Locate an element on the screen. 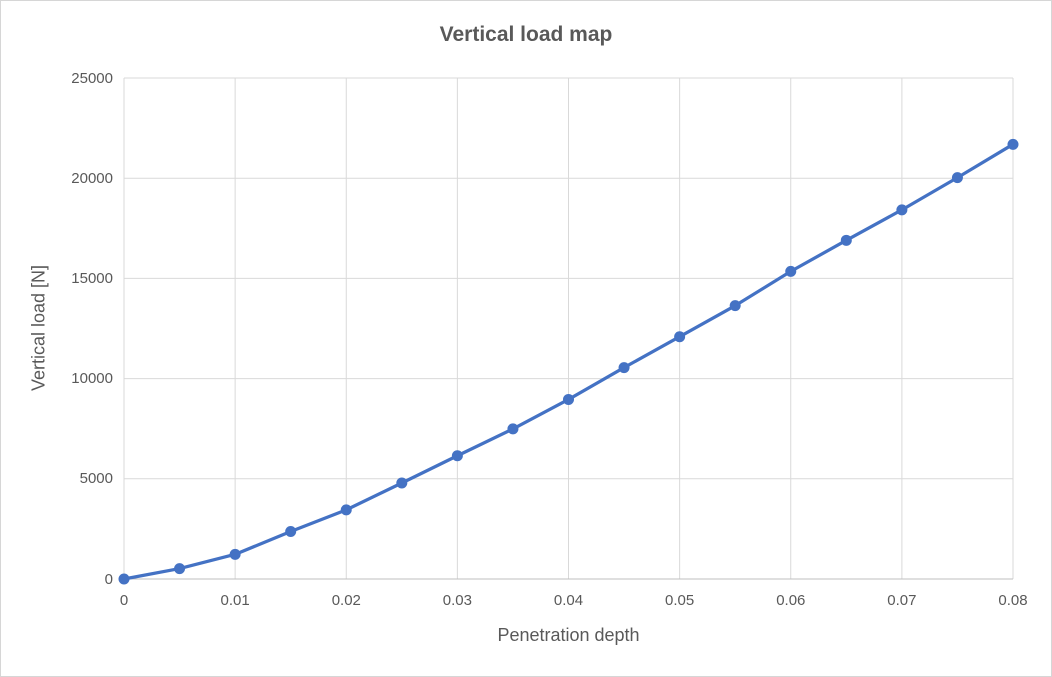 The image size is (1052, 677). y-tick-label: 20000 is located at coordinates (92, 178).